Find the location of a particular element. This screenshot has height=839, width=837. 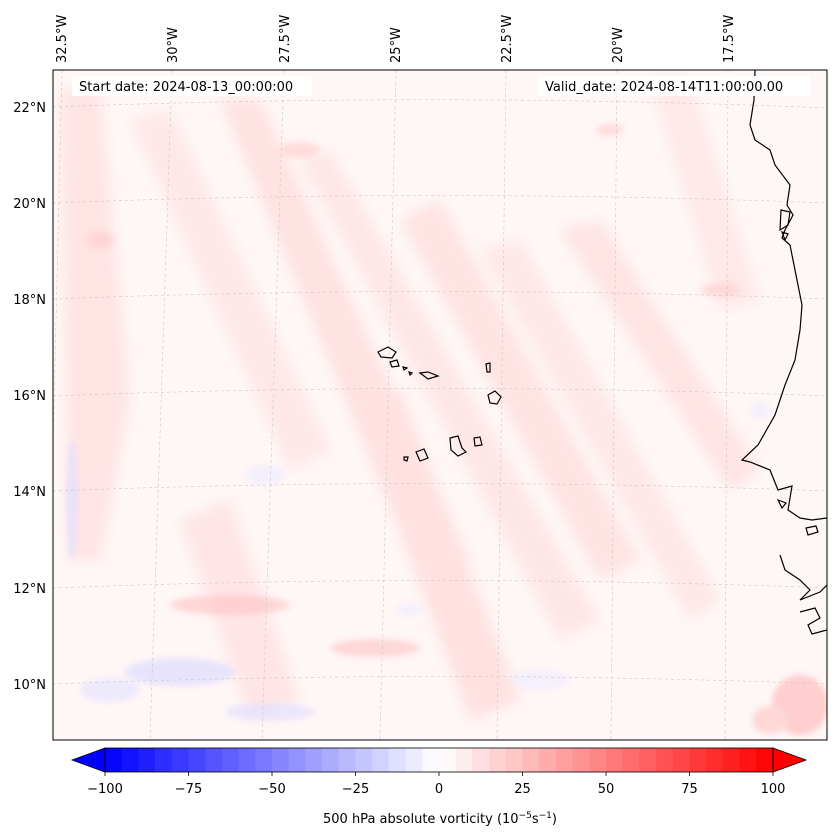

colorbar-tick-label: −75 is located at coordinates (188, 789).